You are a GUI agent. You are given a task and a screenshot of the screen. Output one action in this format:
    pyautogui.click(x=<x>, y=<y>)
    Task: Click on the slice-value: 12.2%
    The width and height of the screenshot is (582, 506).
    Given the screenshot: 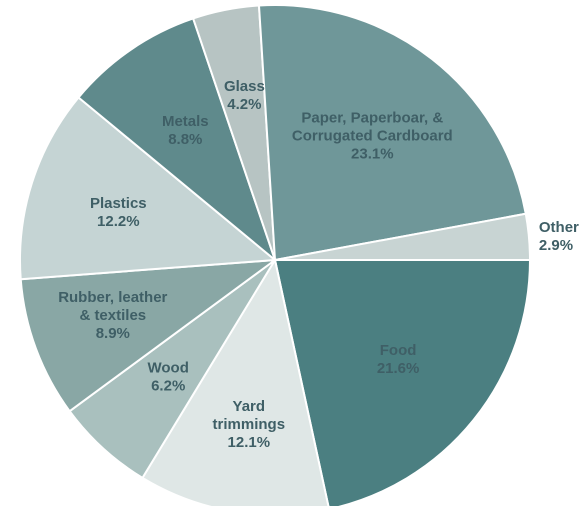 What is the action you would take?
    pyautogui.click(x=118, y=221)
    